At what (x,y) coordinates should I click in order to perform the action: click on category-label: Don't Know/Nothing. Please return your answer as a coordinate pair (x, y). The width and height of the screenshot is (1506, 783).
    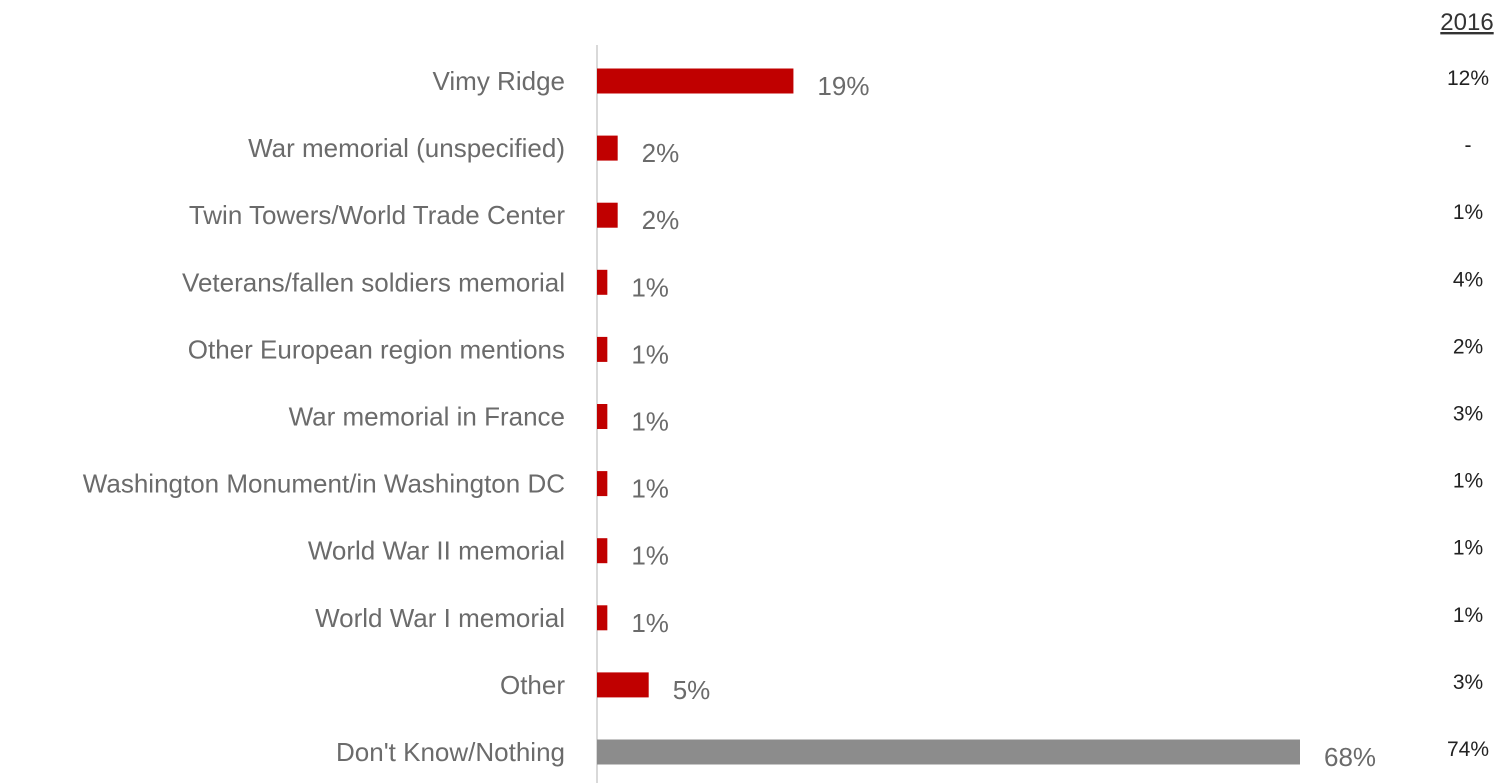
    Looking at the image, I should click on (450, 752).